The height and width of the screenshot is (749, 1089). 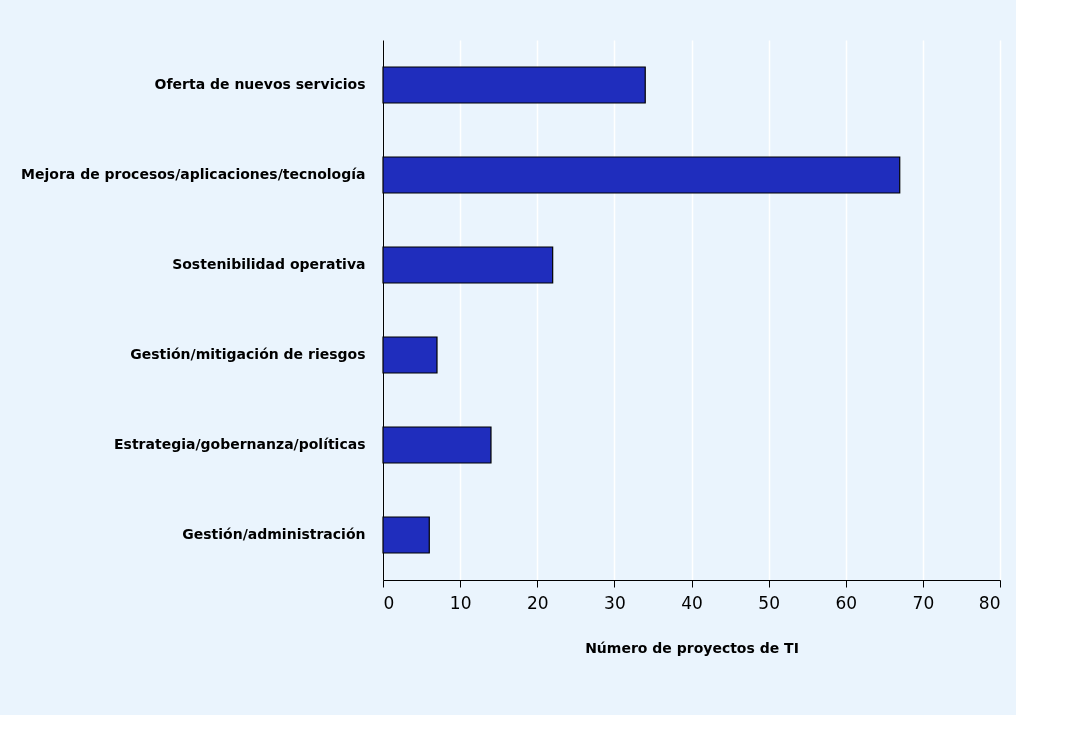 I want to click on x-tick-label: 60, so click(x=846, y=602).